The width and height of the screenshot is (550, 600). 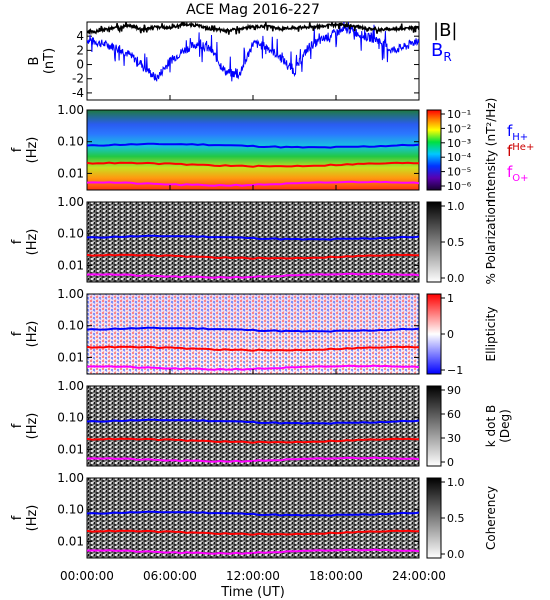 I want to click on colorbar-tick-label: 90, so click(x=454, y=390).